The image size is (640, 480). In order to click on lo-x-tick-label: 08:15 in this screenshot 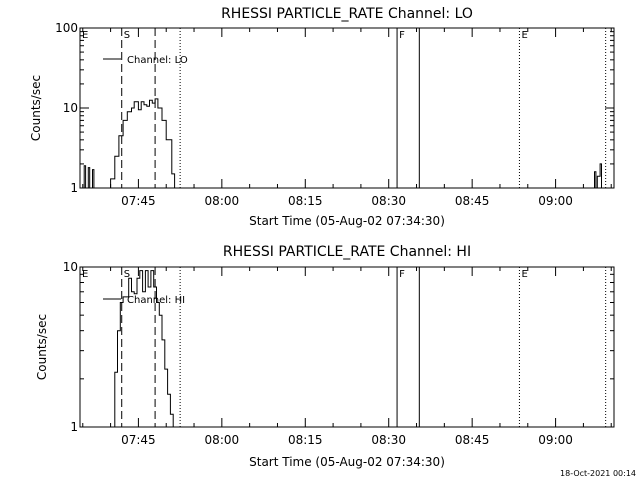, I will do `click(305, 201)`.